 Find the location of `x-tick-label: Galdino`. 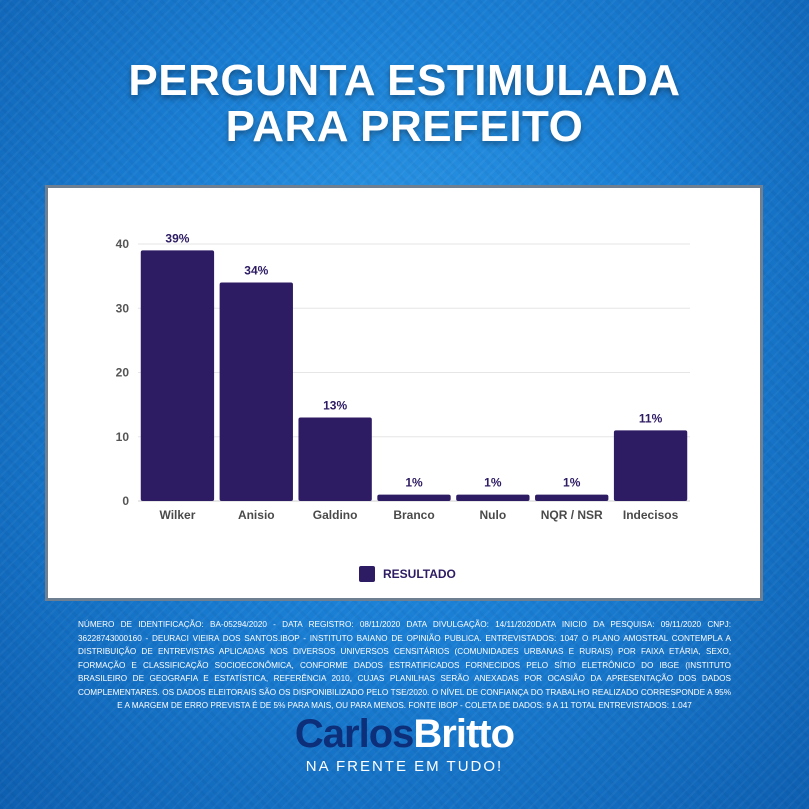

x-tick-label: Galdino is located at coordinates (335, 515).